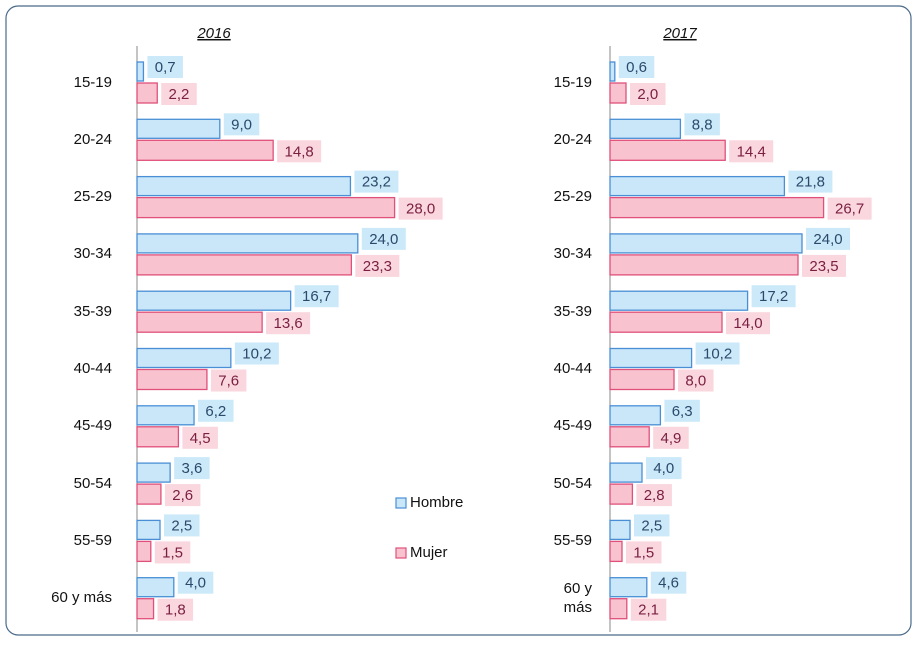 This screenshot has width=917, height=646. Describe the element at coordinates (299, 151) in the screenshot. I see `value-label: 14,8` at that location.